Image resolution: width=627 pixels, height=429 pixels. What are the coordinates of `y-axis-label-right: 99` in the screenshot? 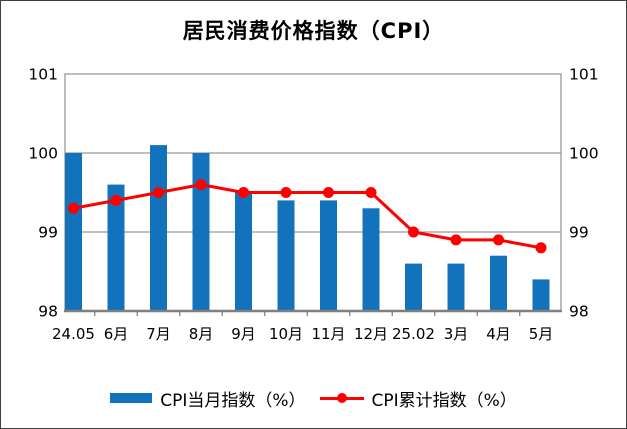 It's located at (579, 233).